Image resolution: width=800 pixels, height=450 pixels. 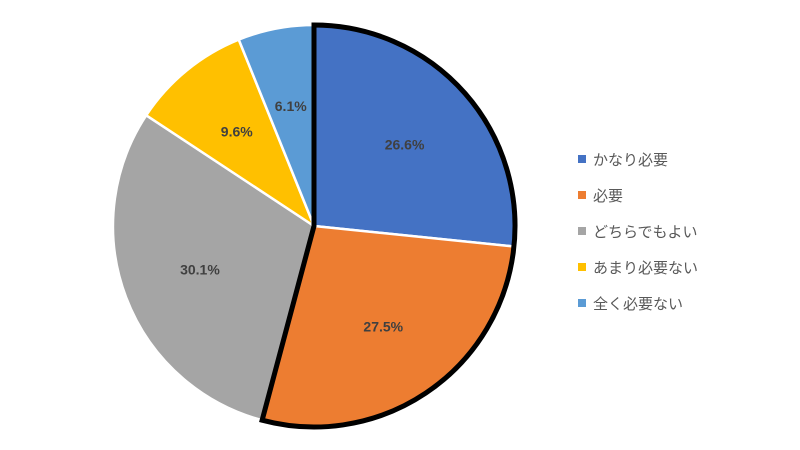 I want to click on legend-item-5: 全く必要ない, so click(x=638, y=303).